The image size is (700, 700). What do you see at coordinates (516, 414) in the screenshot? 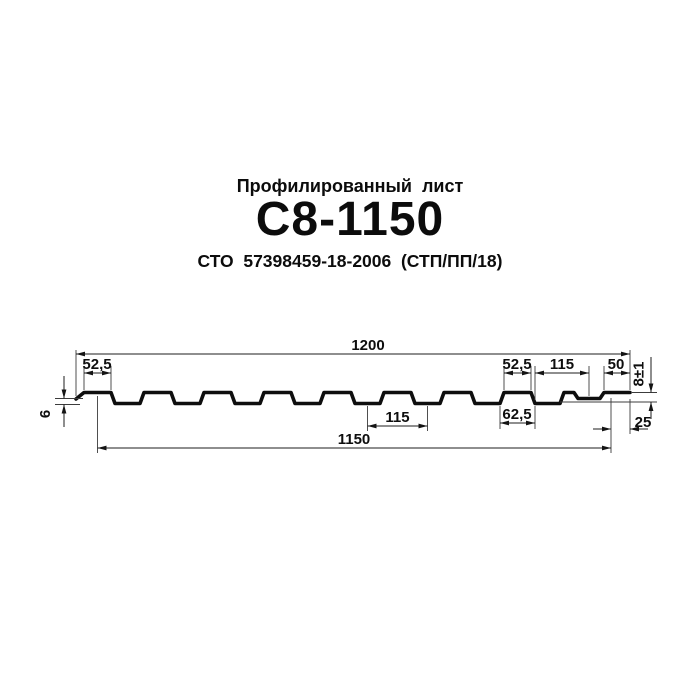
I see `dim-label-mid-crest-bottom: 62,5` at bounding box center [516, 414].